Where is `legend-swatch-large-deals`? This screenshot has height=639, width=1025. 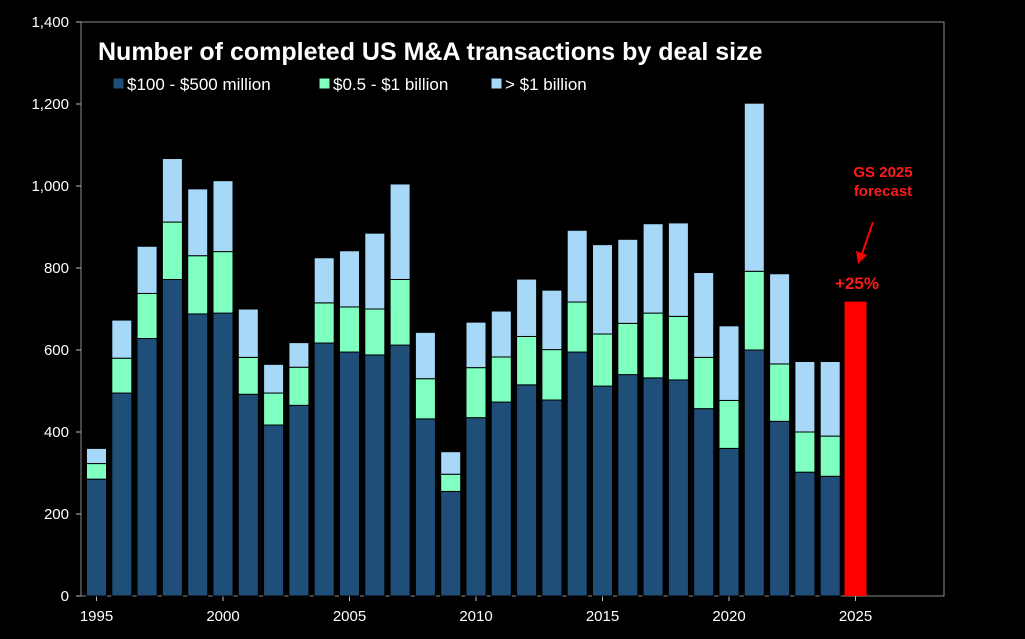
legend-swatch-large-deals is located at coordinates (496, 83).